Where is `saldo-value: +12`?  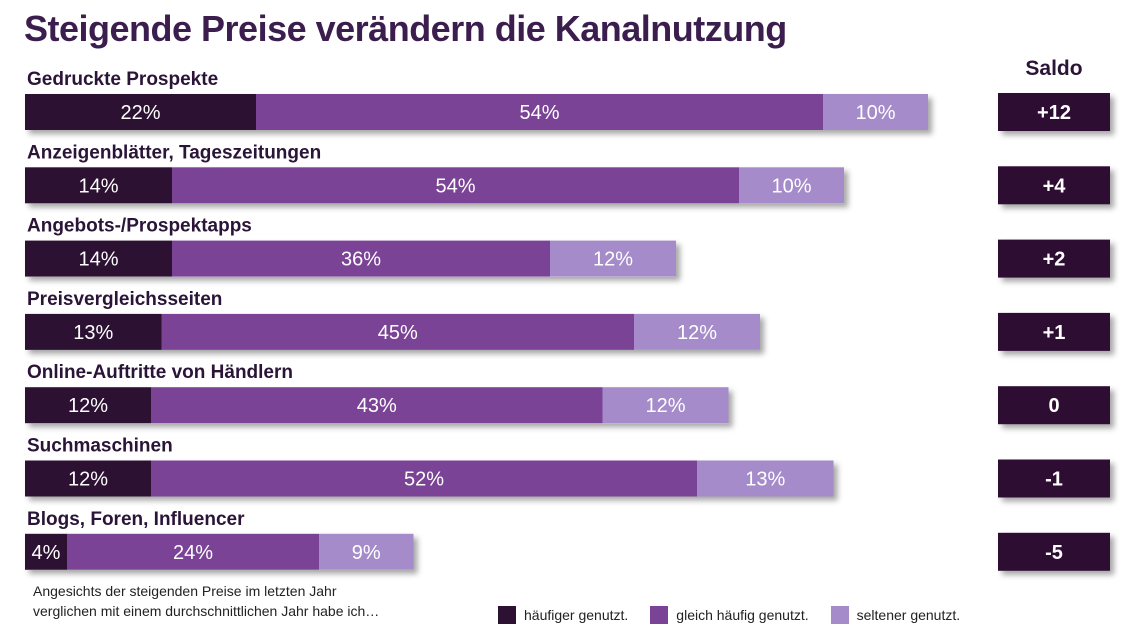
saldo-value: +12 is located at coordinates (1054, 113).